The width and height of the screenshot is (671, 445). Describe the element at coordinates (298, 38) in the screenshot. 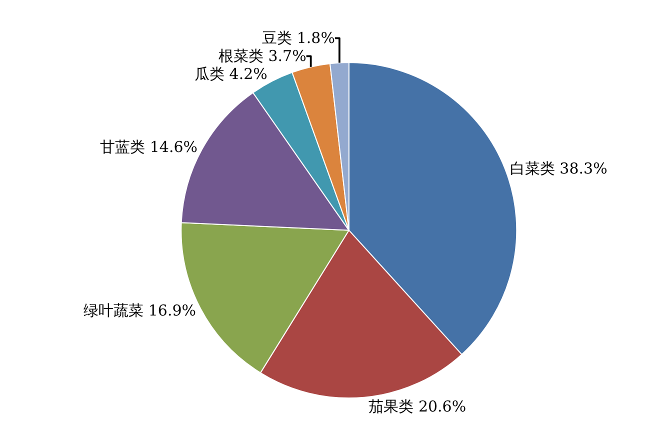

I see `slice-label: 豆类 1.8%` at that location.